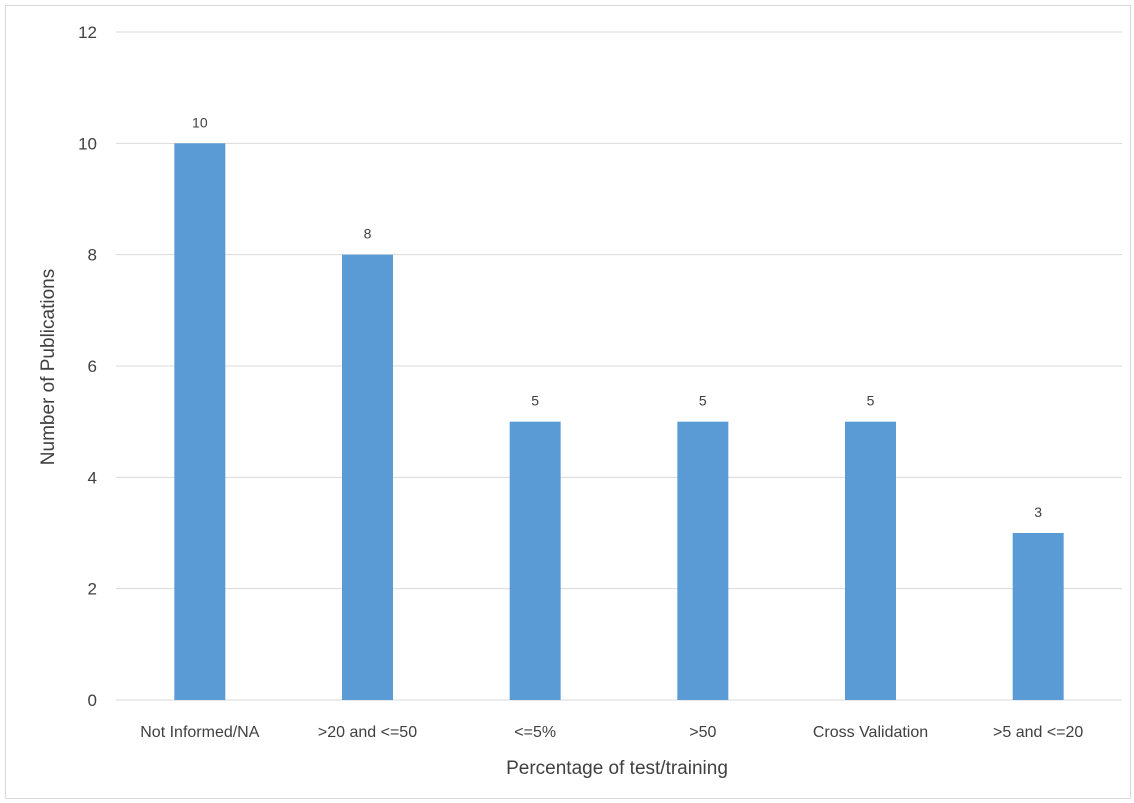 The image size is (1134, 803). Describe the element at coordinates (1038, 512) in the screenshot. I see `data-label: 3` at that location.